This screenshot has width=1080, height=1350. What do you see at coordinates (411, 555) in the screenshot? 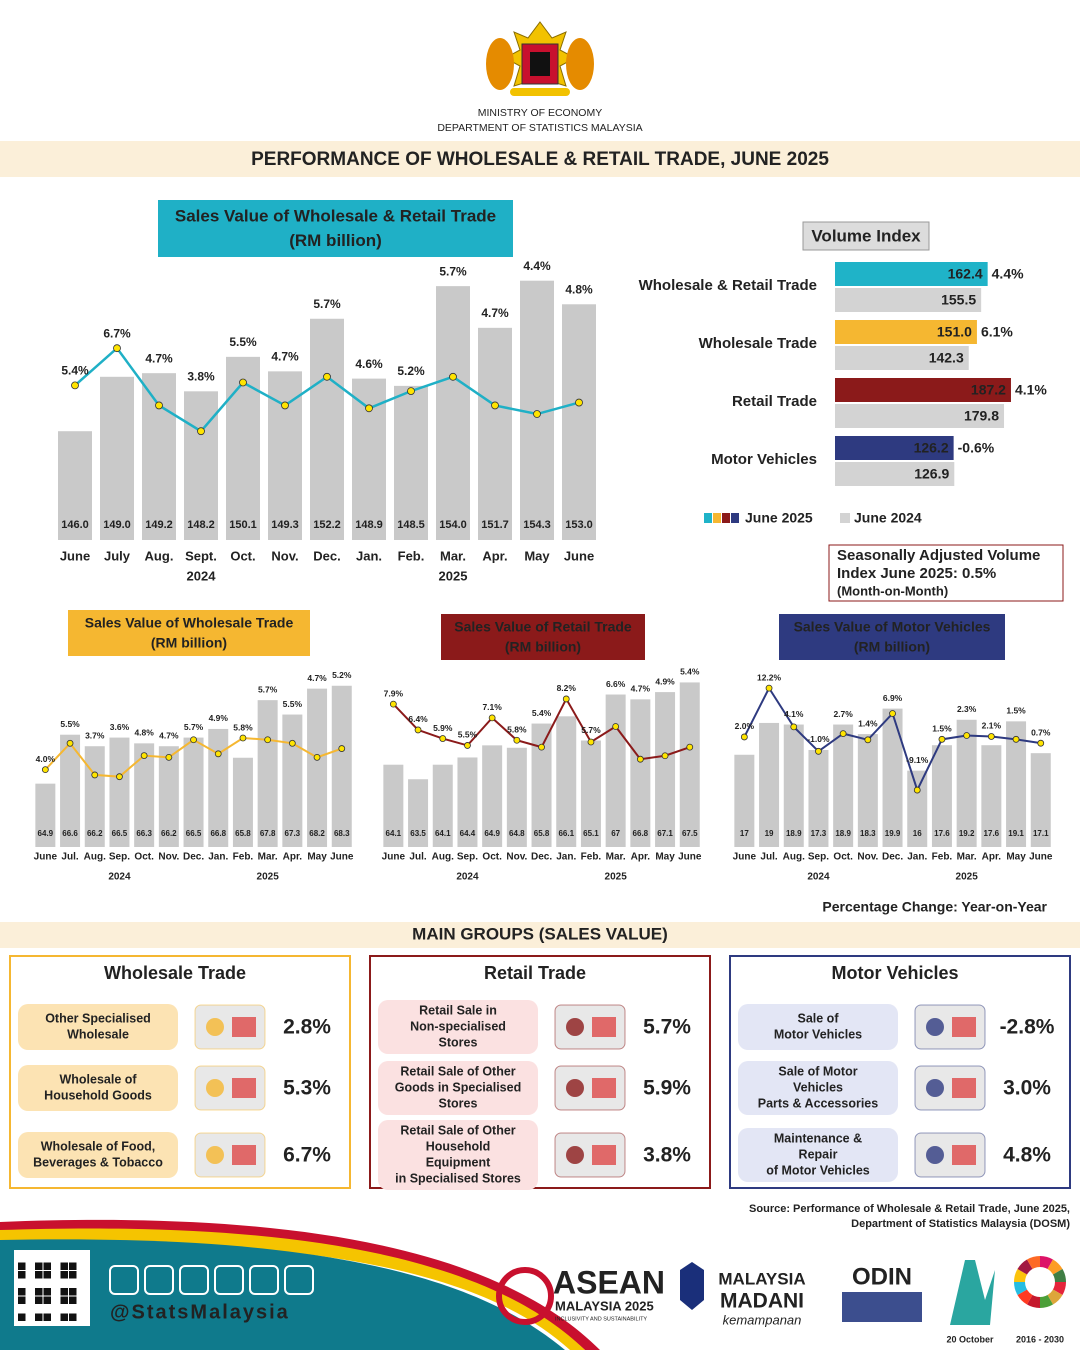
I see `x-tick-label: Feb.` at bounding box center [411, 555].